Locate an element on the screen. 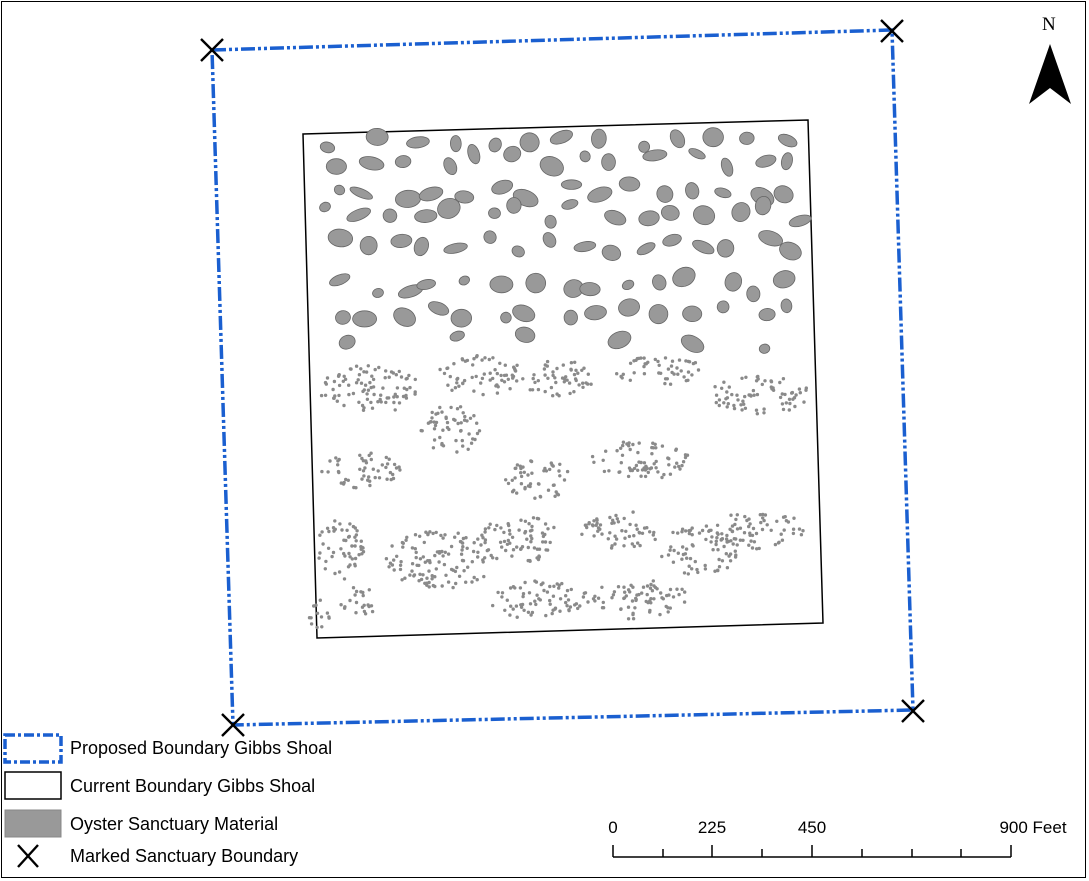  legend-label-current-boundary: Current Boundary Gibbs Shoal is located at coordinates (193, 786).